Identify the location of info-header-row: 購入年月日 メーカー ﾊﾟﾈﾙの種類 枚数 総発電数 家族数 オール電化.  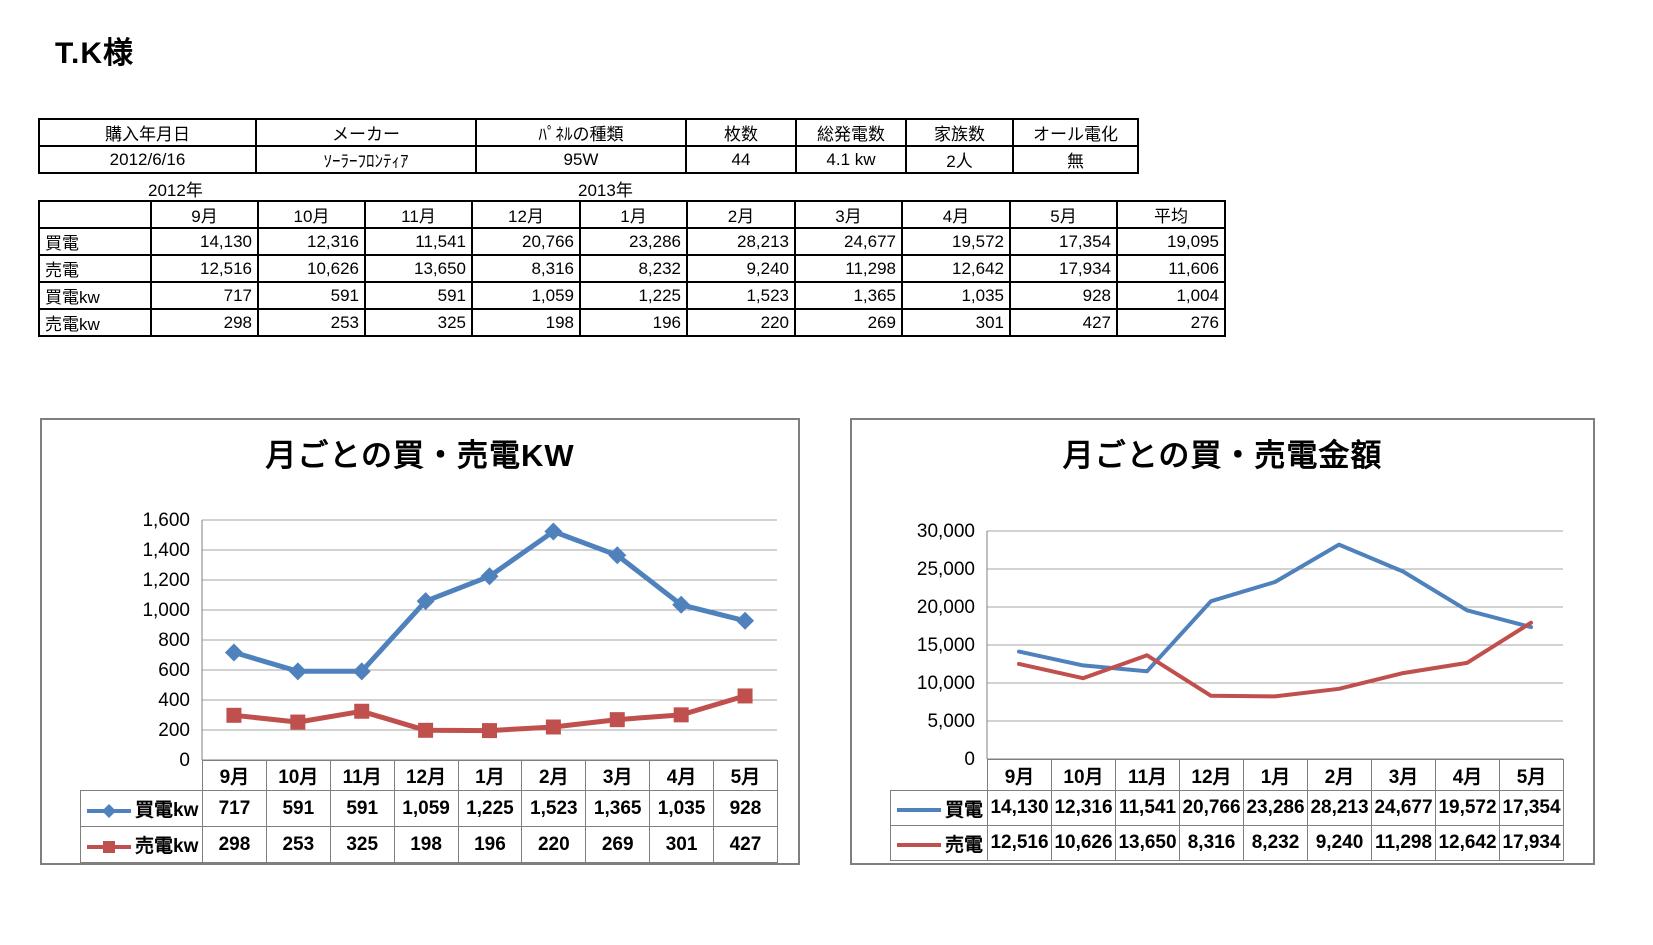
(588, 132).